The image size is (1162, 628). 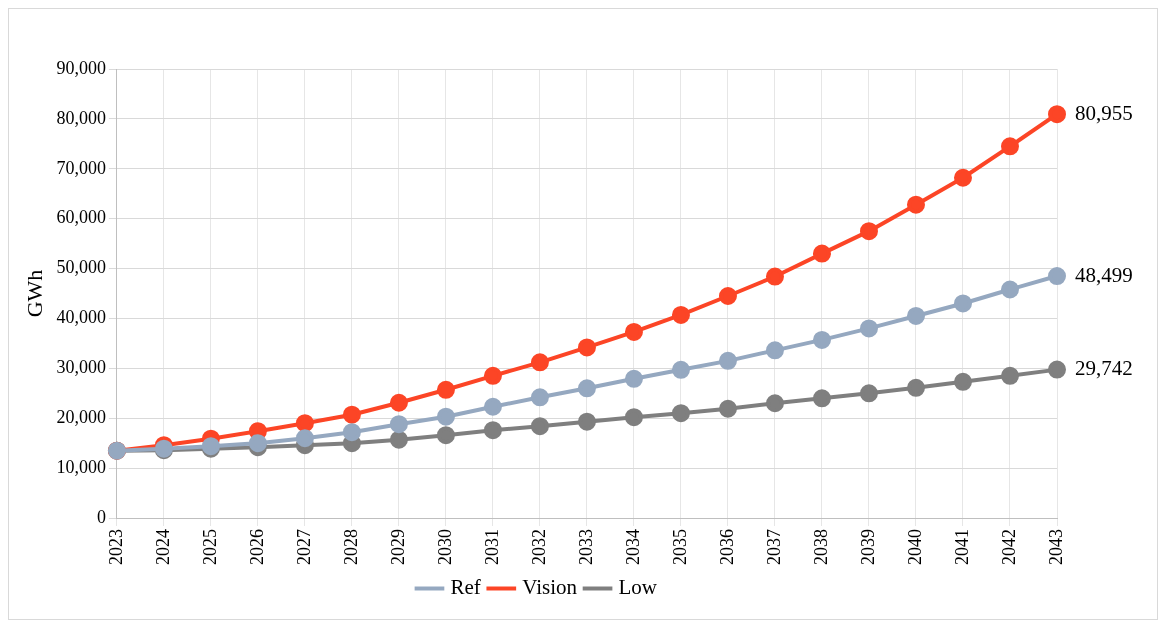 I want to click on y-tick-label: 60,000, so click(x=81, y=217).